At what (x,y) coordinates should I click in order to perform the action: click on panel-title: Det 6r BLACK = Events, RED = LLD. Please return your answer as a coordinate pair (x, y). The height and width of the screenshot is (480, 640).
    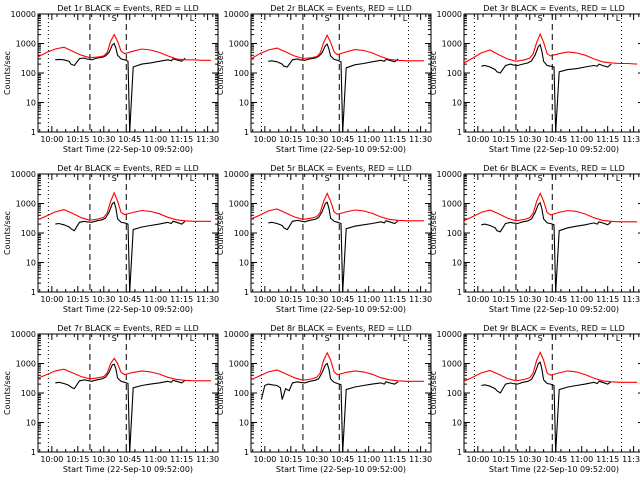
    Looking at the image, I should click on (554, 168).